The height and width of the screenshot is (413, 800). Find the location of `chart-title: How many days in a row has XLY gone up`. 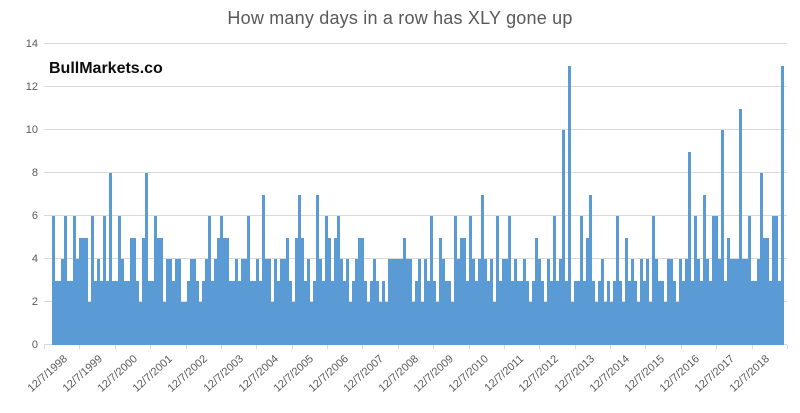

chart-title: How many days in a row has XLY gone up is located at coordinates (400, 18).